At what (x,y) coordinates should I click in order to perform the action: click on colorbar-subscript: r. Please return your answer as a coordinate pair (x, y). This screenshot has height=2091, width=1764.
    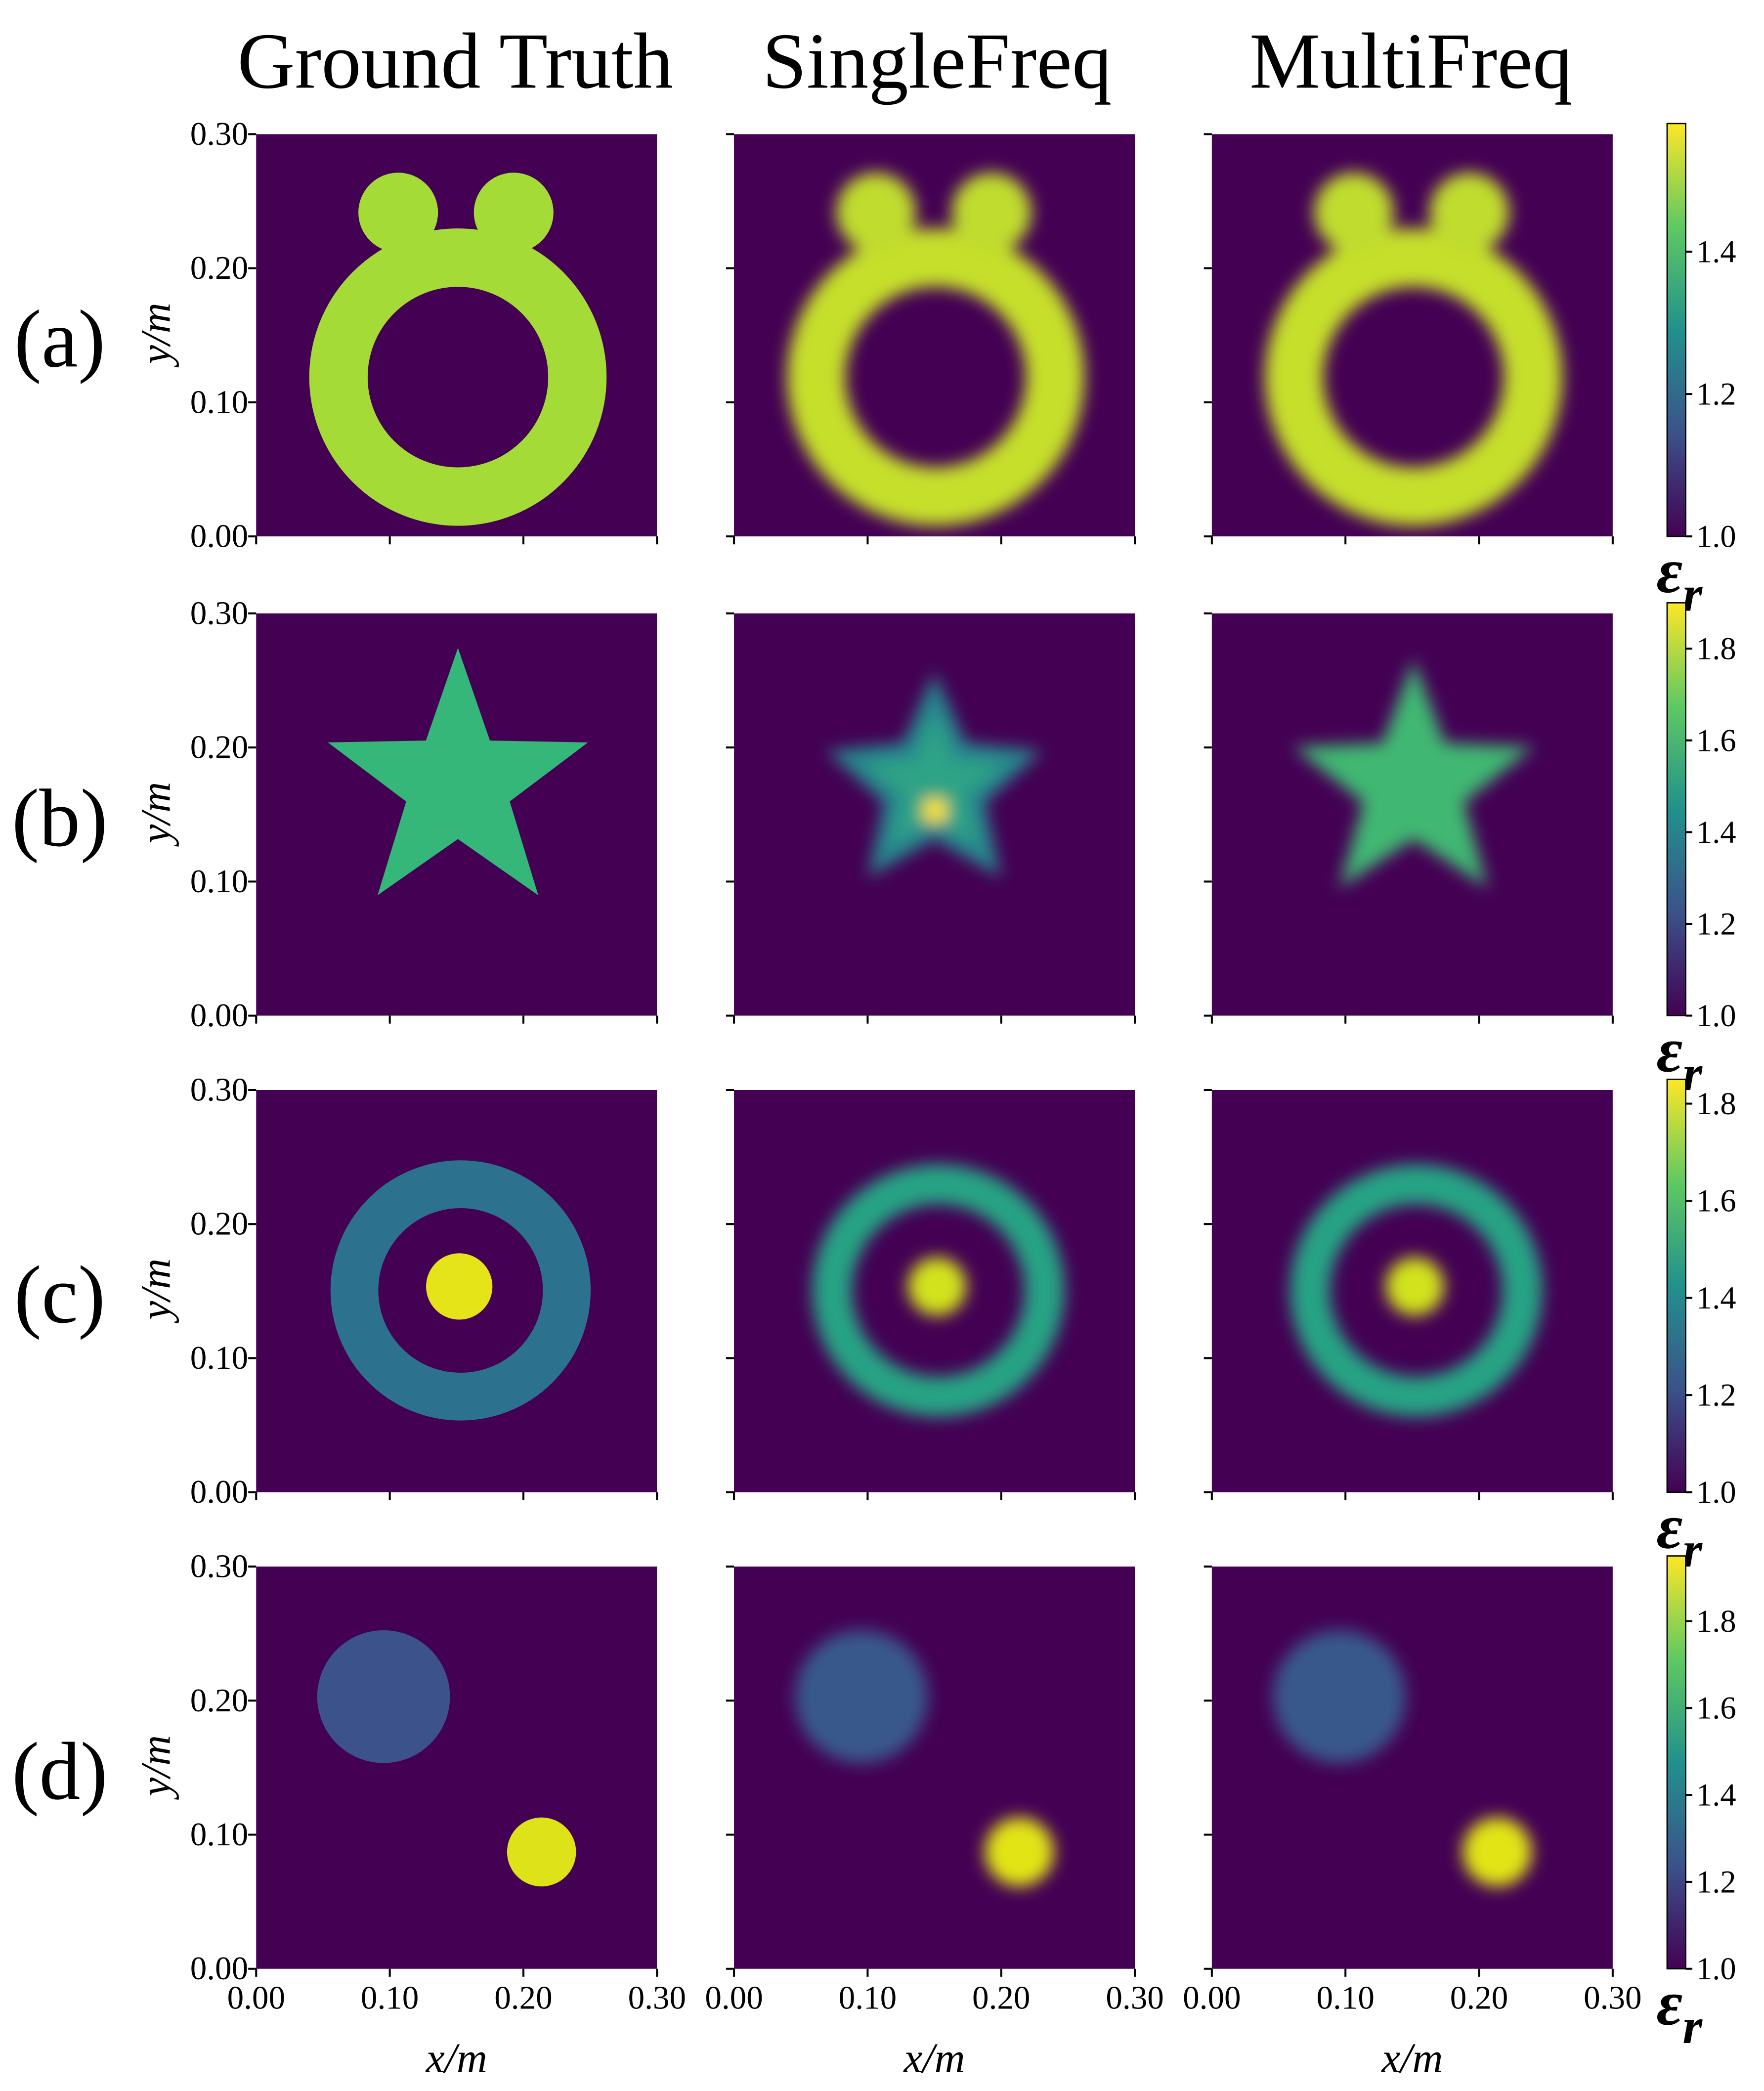
    Looking at the image, I should click on (1692, 2027).